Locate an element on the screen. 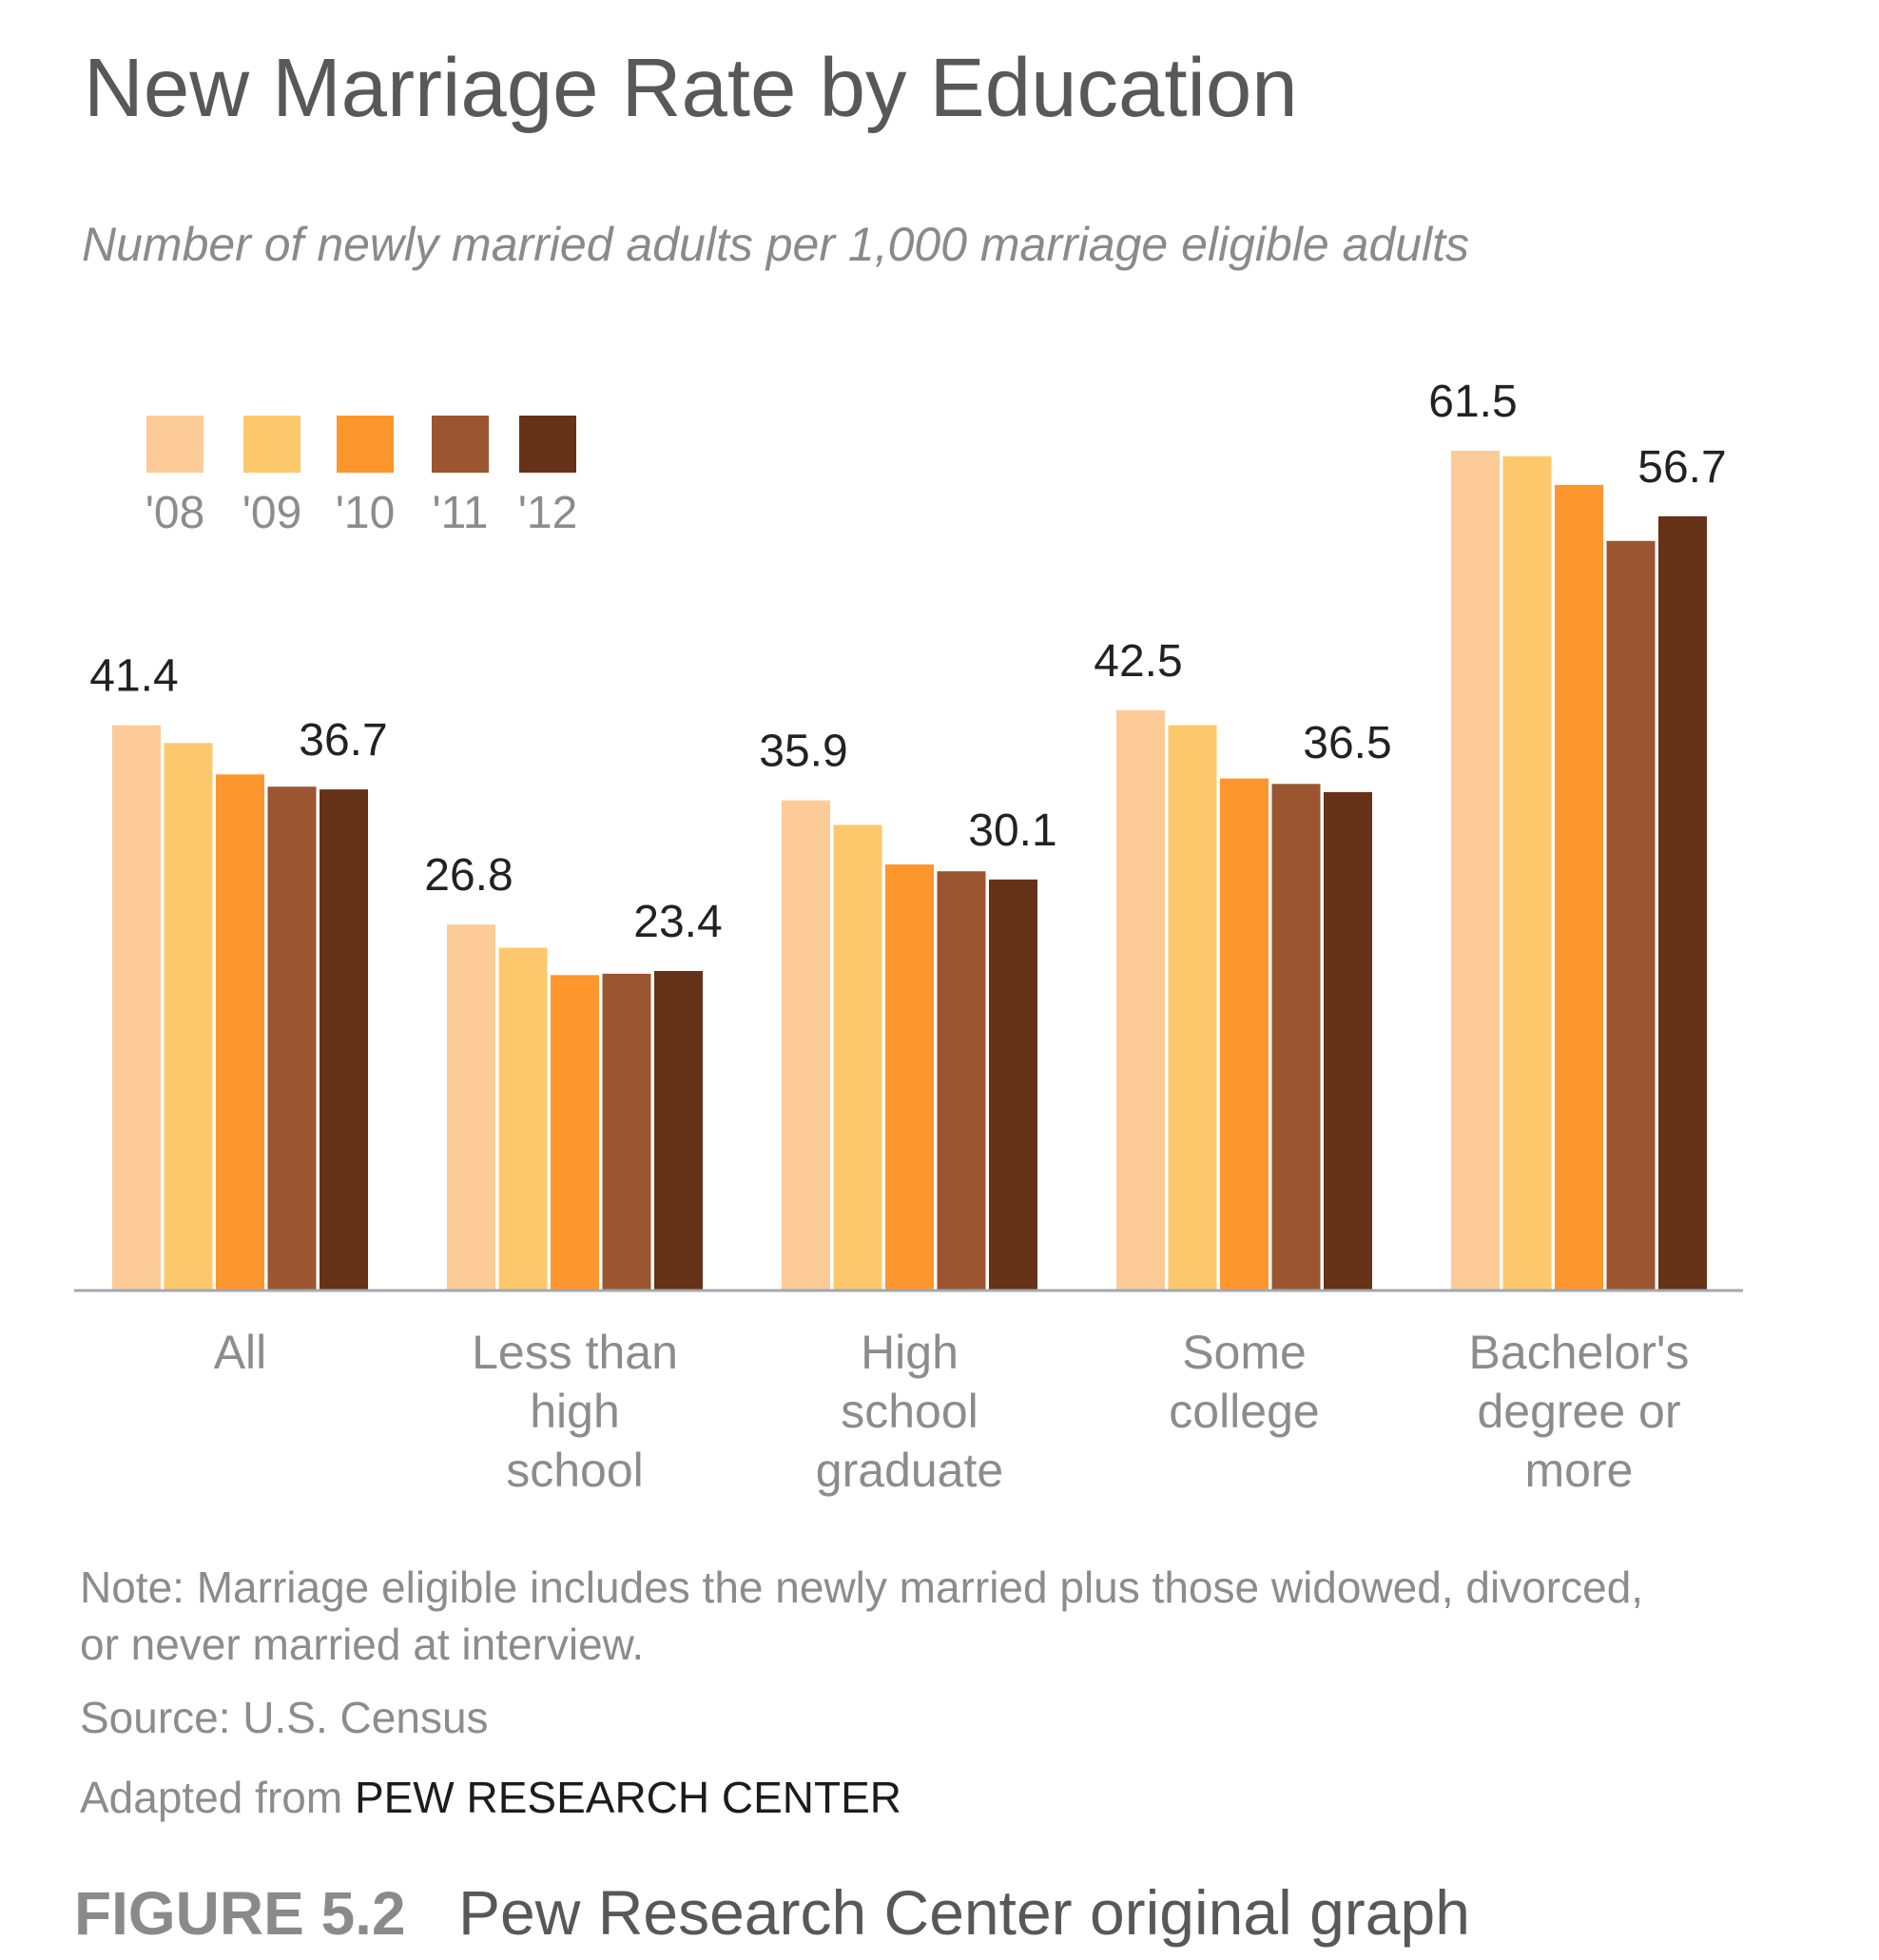 The height and width of the screenshot is (1960, 1879). data-label: 36.7 is located at coordinates (343, 740).